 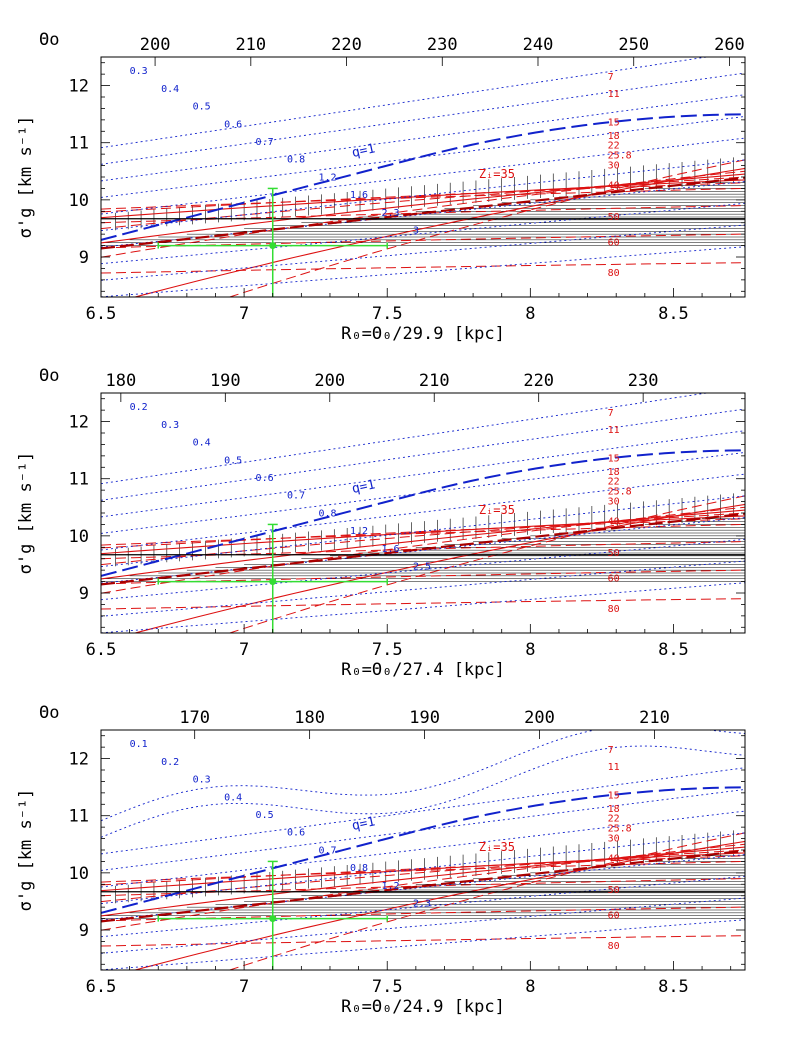 I want to click on top-tick-label: 170, so click(x=194, y=718).